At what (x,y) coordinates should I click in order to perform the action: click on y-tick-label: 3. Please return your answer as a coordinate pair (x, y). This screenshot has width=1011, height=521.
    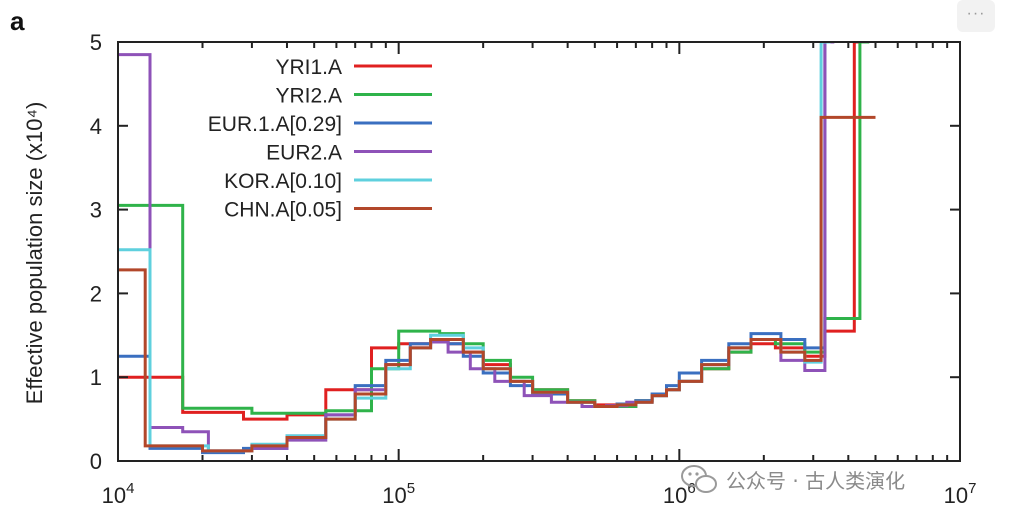
    Looking at the image, I should click on (96, 210).